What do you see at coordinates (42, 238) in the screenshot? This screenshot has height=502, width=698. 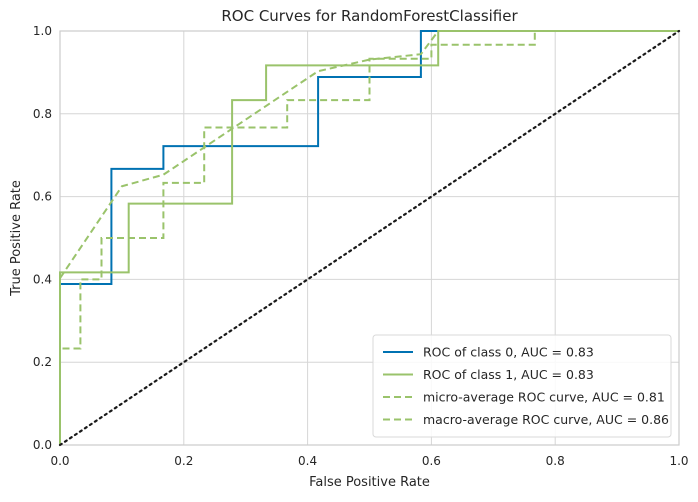 I see `y-tick-labels: 0.0 0.2 0.4 0.6 0.8 1.0` at bounding box center [42, 238].